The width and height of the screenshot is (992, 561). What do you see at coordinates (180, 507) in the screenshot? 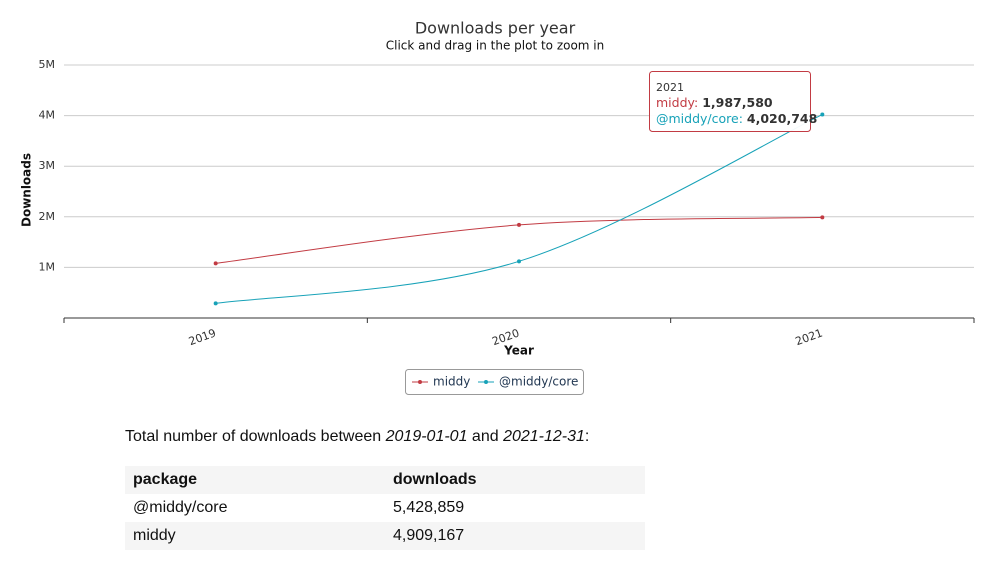
I see `package-cell: @middy/core` at bounding box center [180, 507].